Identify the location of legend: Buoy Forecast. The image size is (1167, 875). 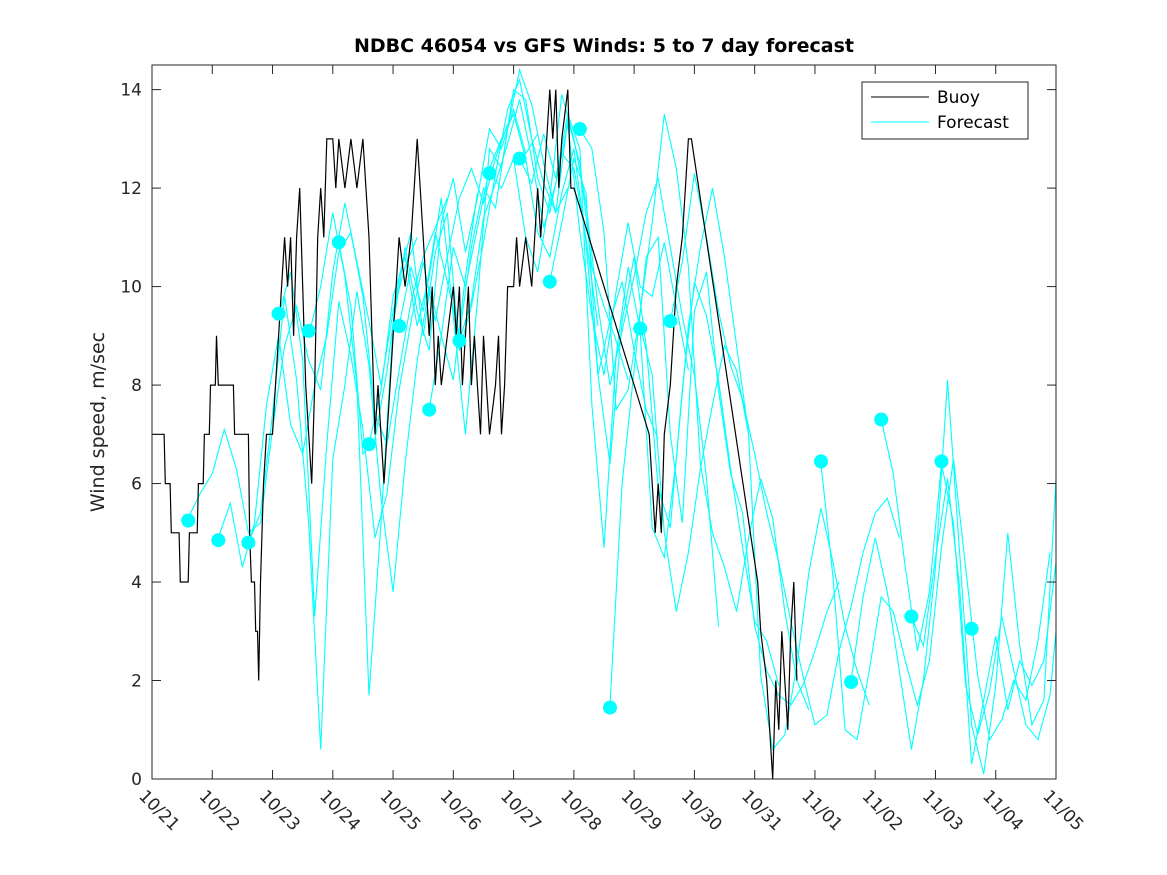
(945, 110).